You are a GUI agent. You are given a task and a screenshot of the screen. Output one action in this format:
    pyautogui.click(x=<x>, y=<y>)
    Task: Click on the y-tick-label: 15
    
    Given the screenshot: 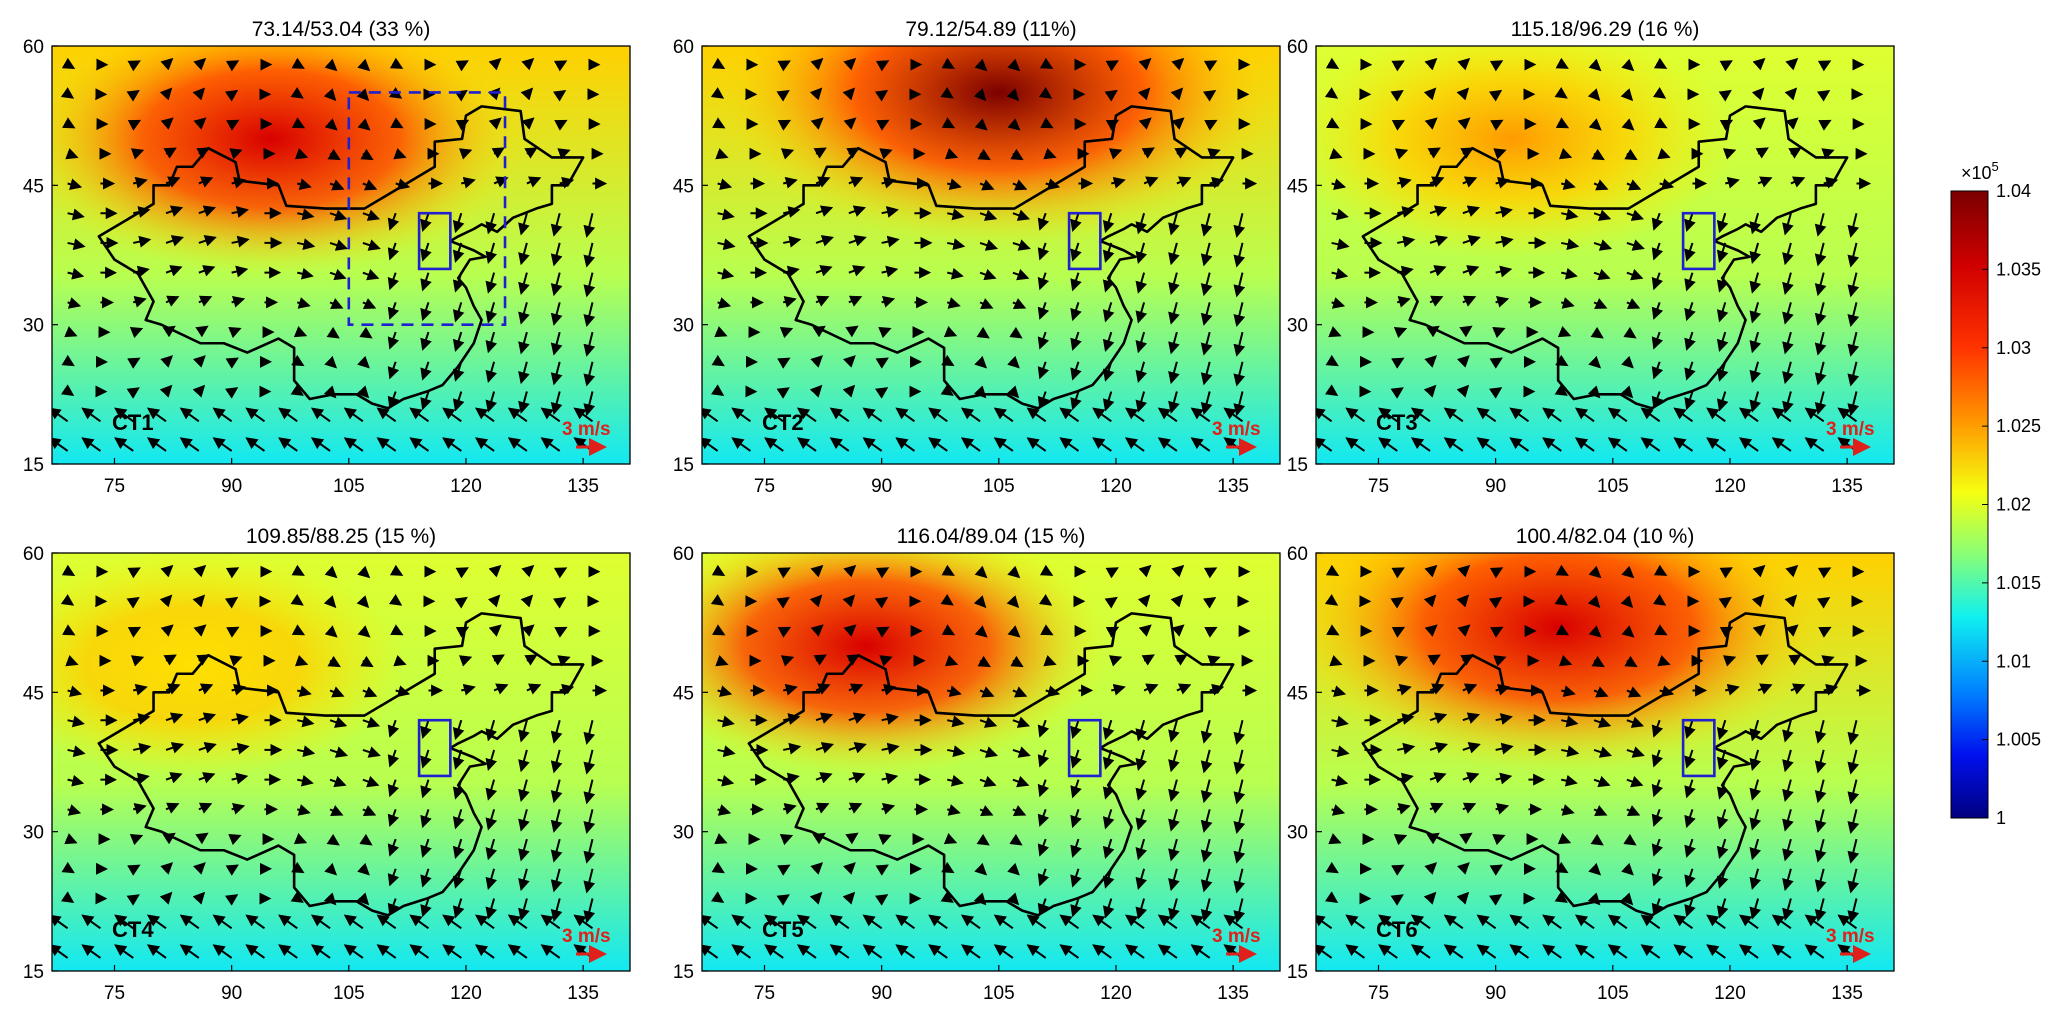 What is the action you would take?
    pyautogui.click(x=33, y=465)
    